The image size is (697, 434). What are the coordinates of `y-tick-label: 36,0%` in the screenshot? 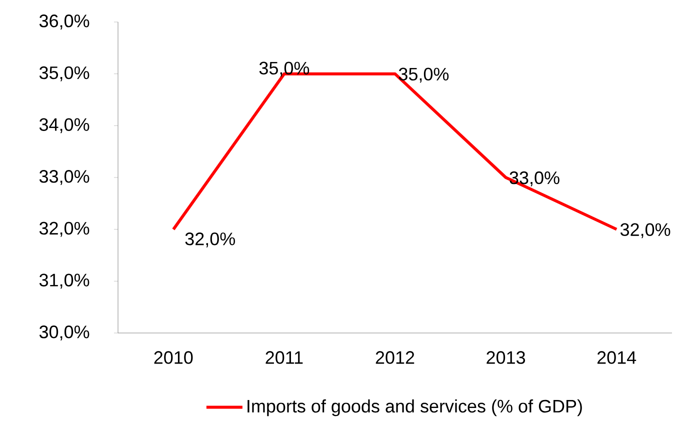 It's located at (64, 22).